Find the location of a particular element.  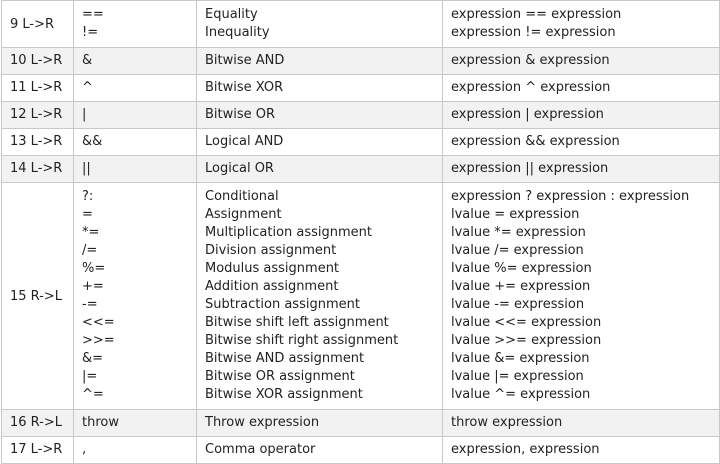

operator-text: != is located at coordinates (90, 32).